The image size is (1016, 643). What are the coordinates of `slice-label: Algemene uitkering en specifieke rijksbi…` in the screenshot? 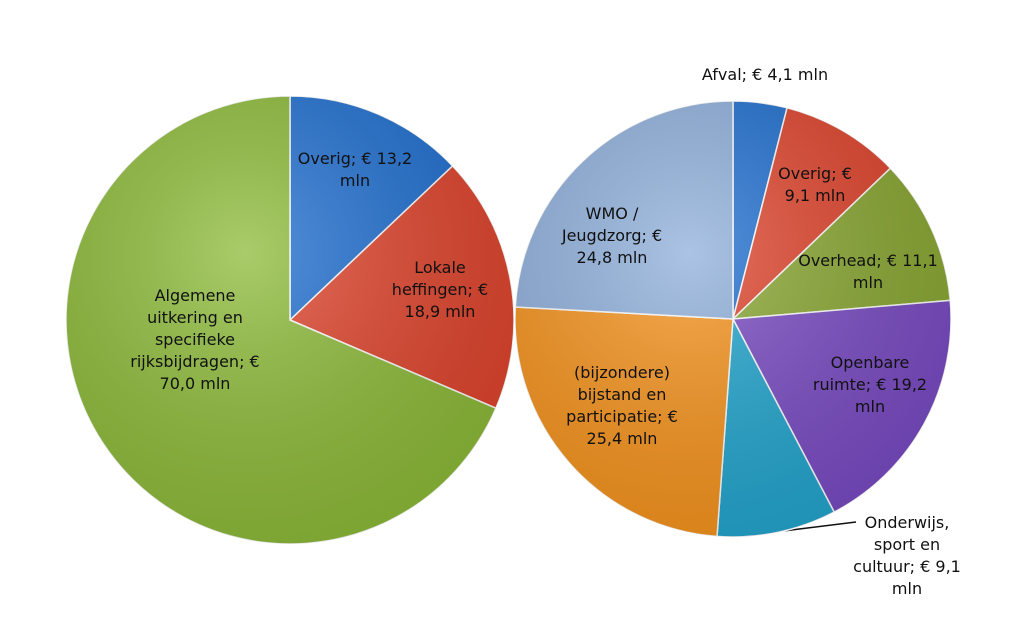 It's located at (195, 339).